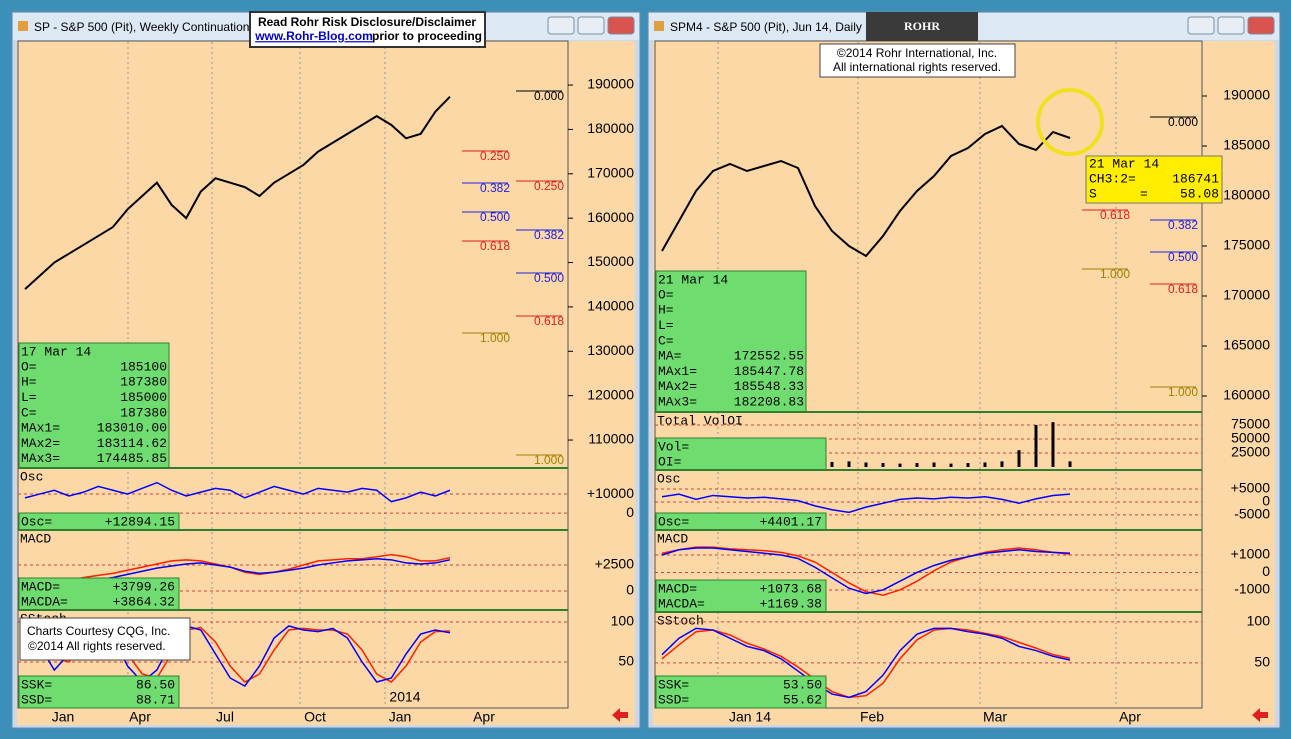 Image resolution: width=1291 pixels, height=739 pixels. Describe the element at coordinates (141, 27) in the screenshot. I see `window-title: SP - S&P 500 (Pit), Weekly Continuation` at that location.